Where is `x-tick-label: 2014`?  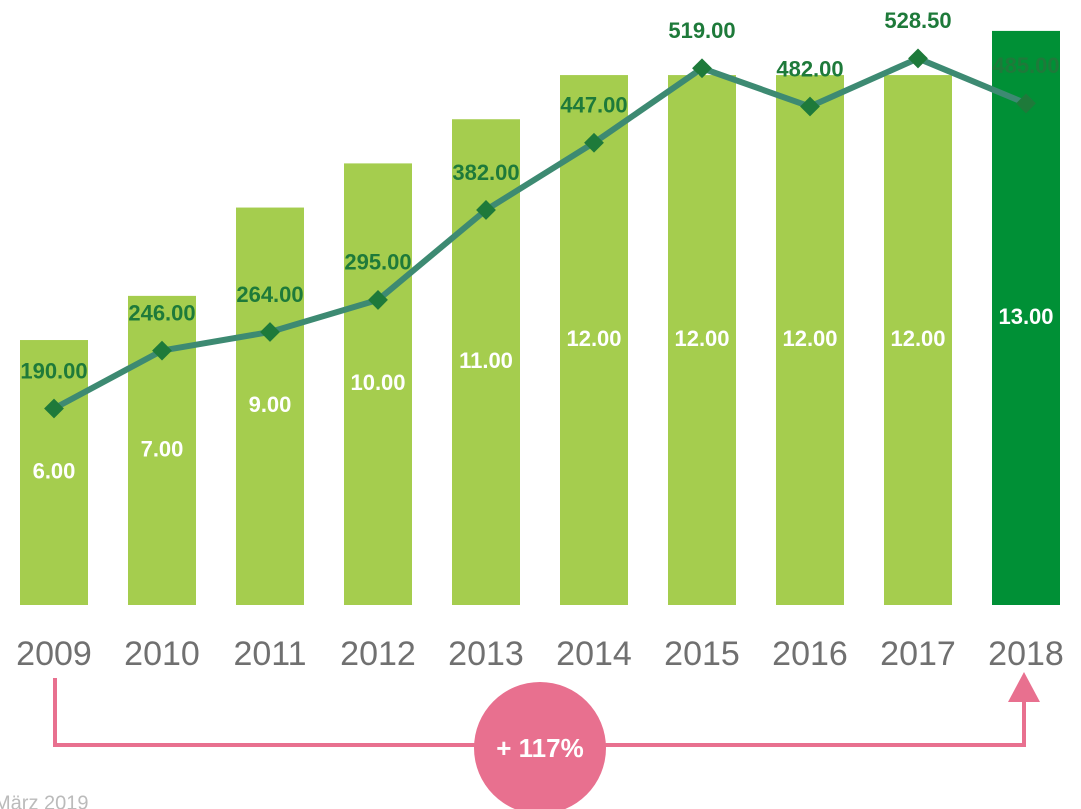
x-tick-label: 2014 is located at coordinates (594, 654).